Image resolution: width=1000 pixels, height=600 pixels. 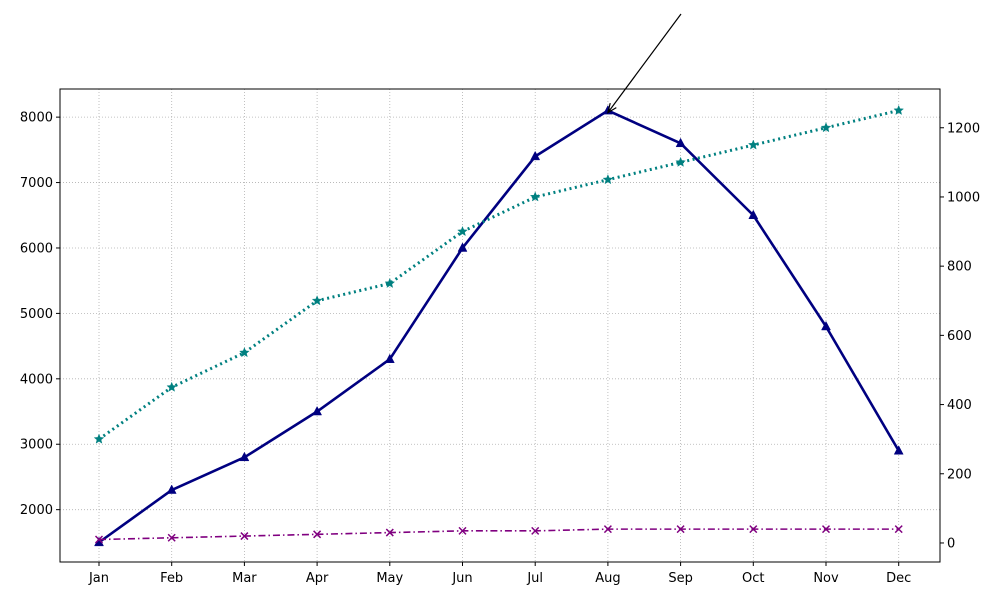 I want to click on x-tick-label: Sep, so click(x=680, y=578).